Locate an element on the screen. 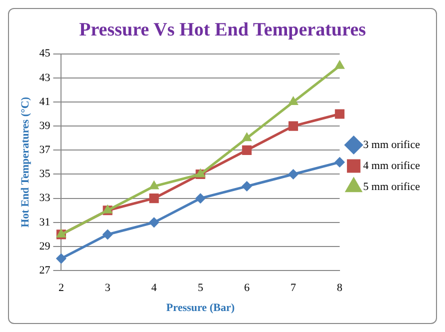  y-tick-label: 37 is located at coordinates (45, 150).